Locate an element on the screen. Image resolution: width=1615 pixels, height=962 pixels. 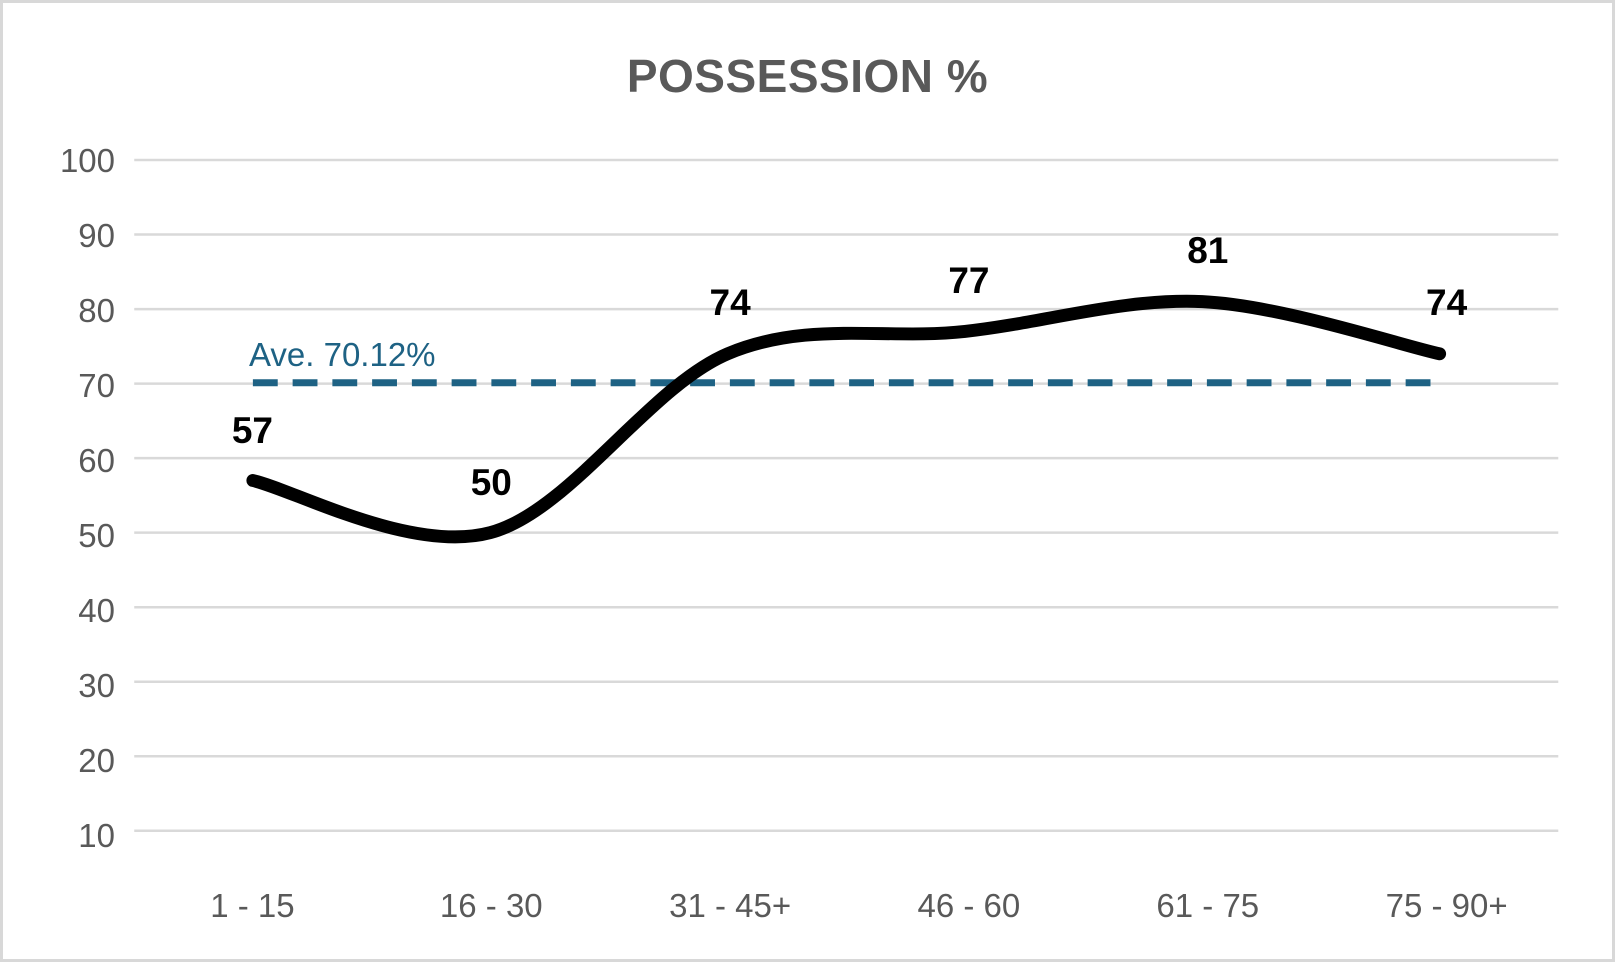
average-line-label: Ave. 70.12% is located at coordinates (342, 354).